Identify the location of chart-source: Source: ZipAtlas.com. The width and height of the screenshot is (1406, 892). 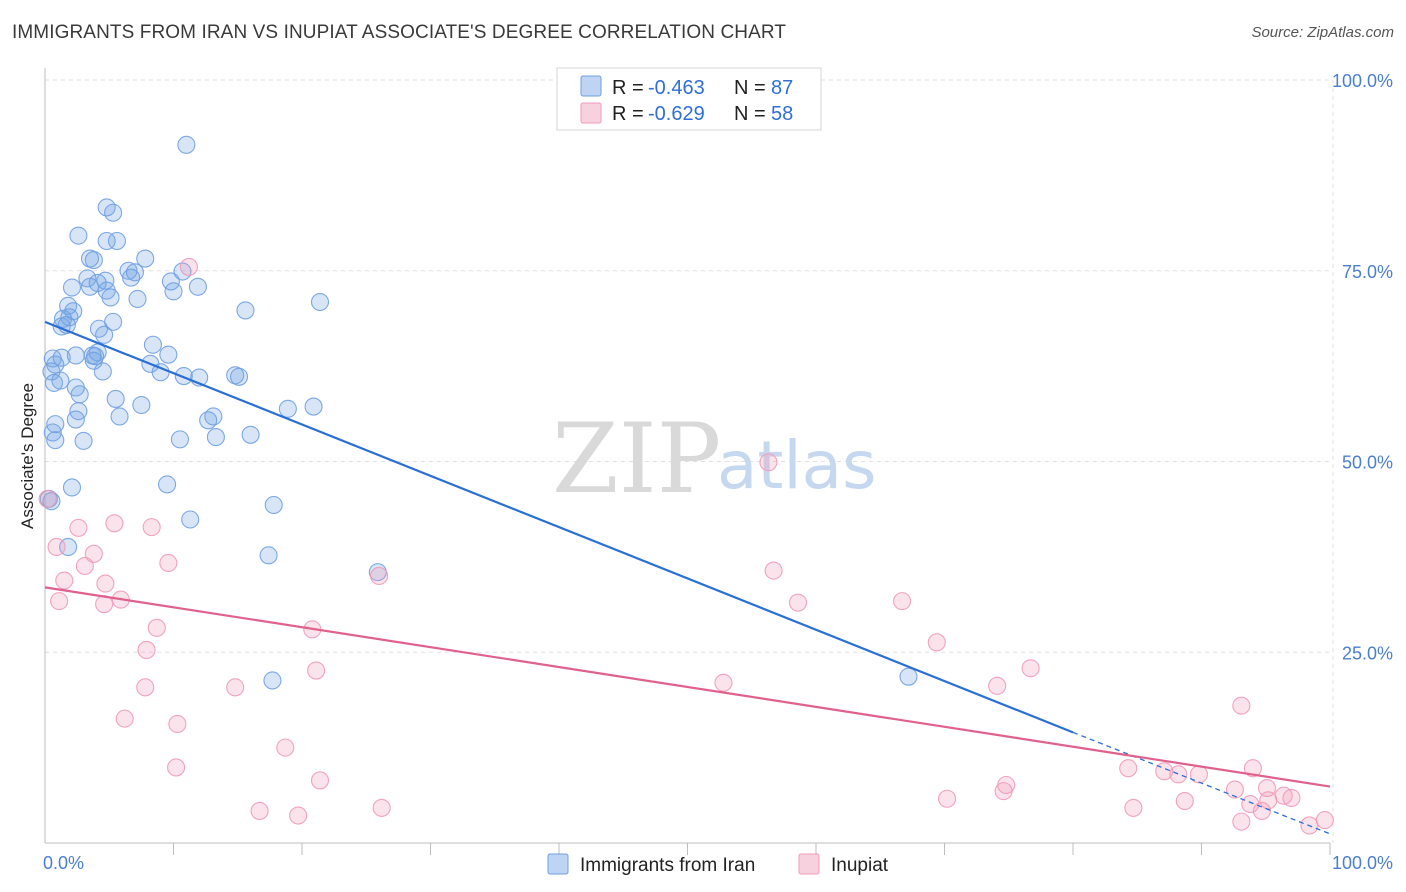
(1322, 32).